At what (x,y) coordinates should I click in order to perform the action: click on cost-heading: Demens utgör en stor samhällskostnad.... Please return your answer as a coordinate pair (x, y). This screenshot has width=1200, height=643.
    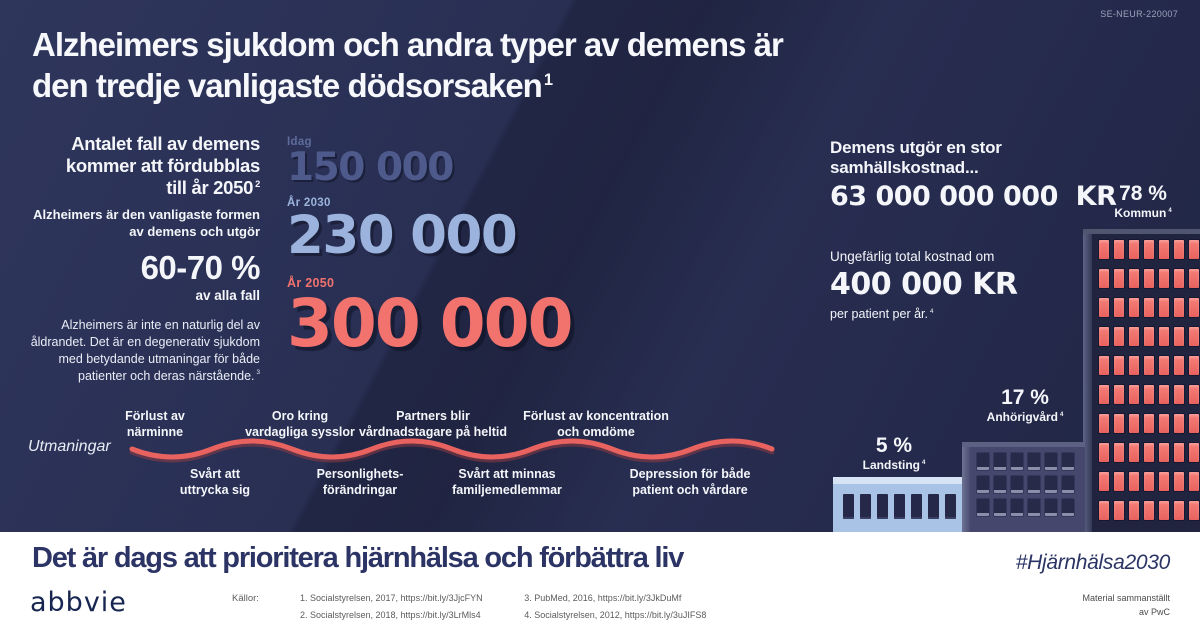
    Looking at the image, I should click on (916, 157).